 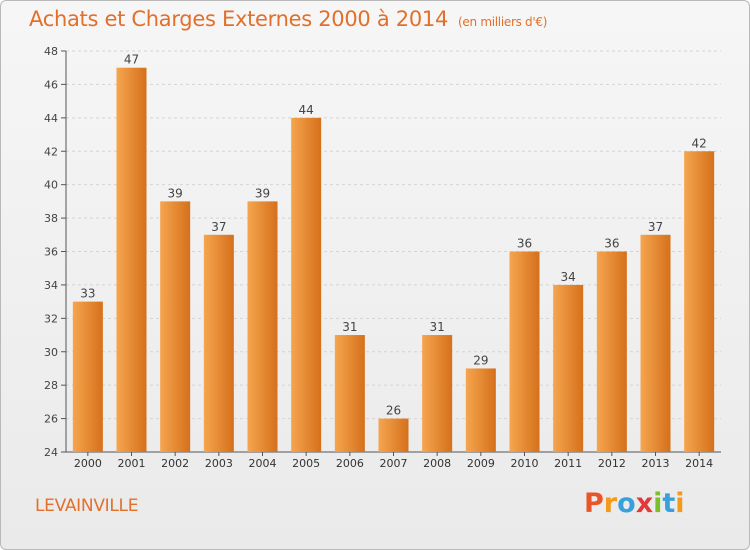 I want to click on bar-value-label: 29, so click(x=480, y=360).